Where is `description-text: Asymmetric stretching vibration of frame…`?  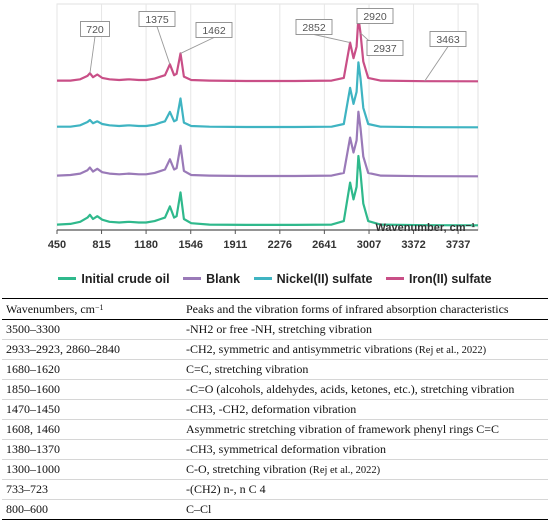
description-text: Asymmetric stretching vibration of frame… is located at coordinates (343, 429).